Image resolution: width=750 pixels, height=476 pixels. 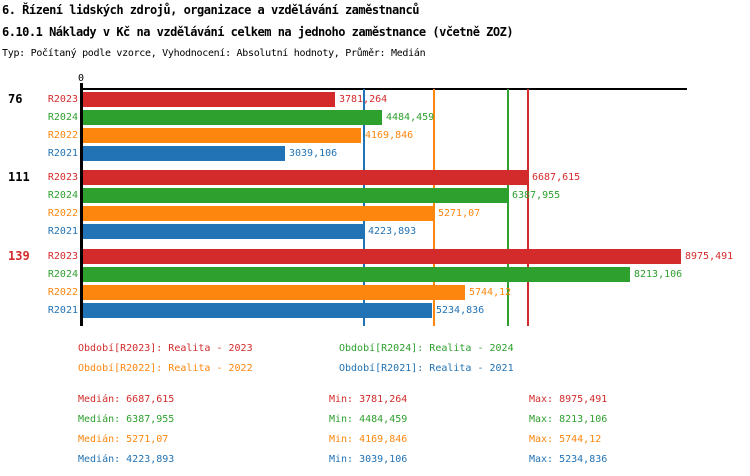 I want to click on stat-max-r2021: Max: 5234,836, so click(x=568, y=459).